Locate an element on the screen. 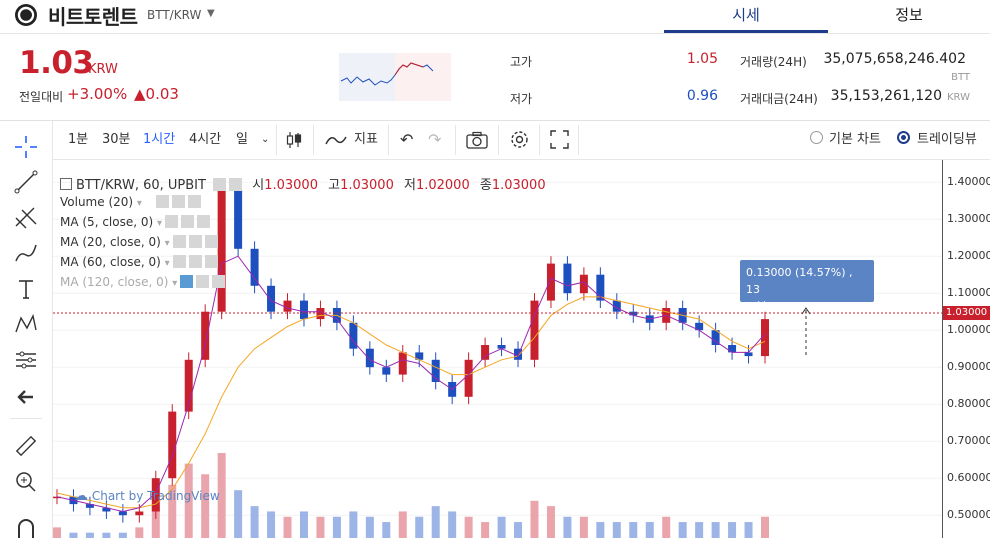  close-label: 종 is located at coordinates (485, 185).